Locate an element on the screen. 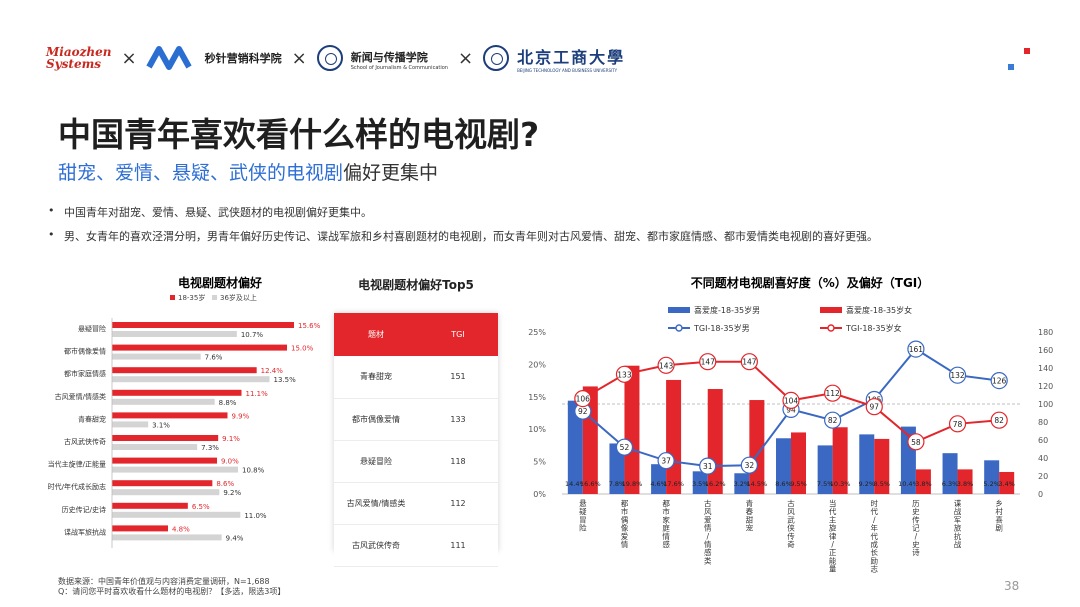 The height and width of the screenshot is (607, 1080). point-label: 147 is located at coordinates (749, 362).